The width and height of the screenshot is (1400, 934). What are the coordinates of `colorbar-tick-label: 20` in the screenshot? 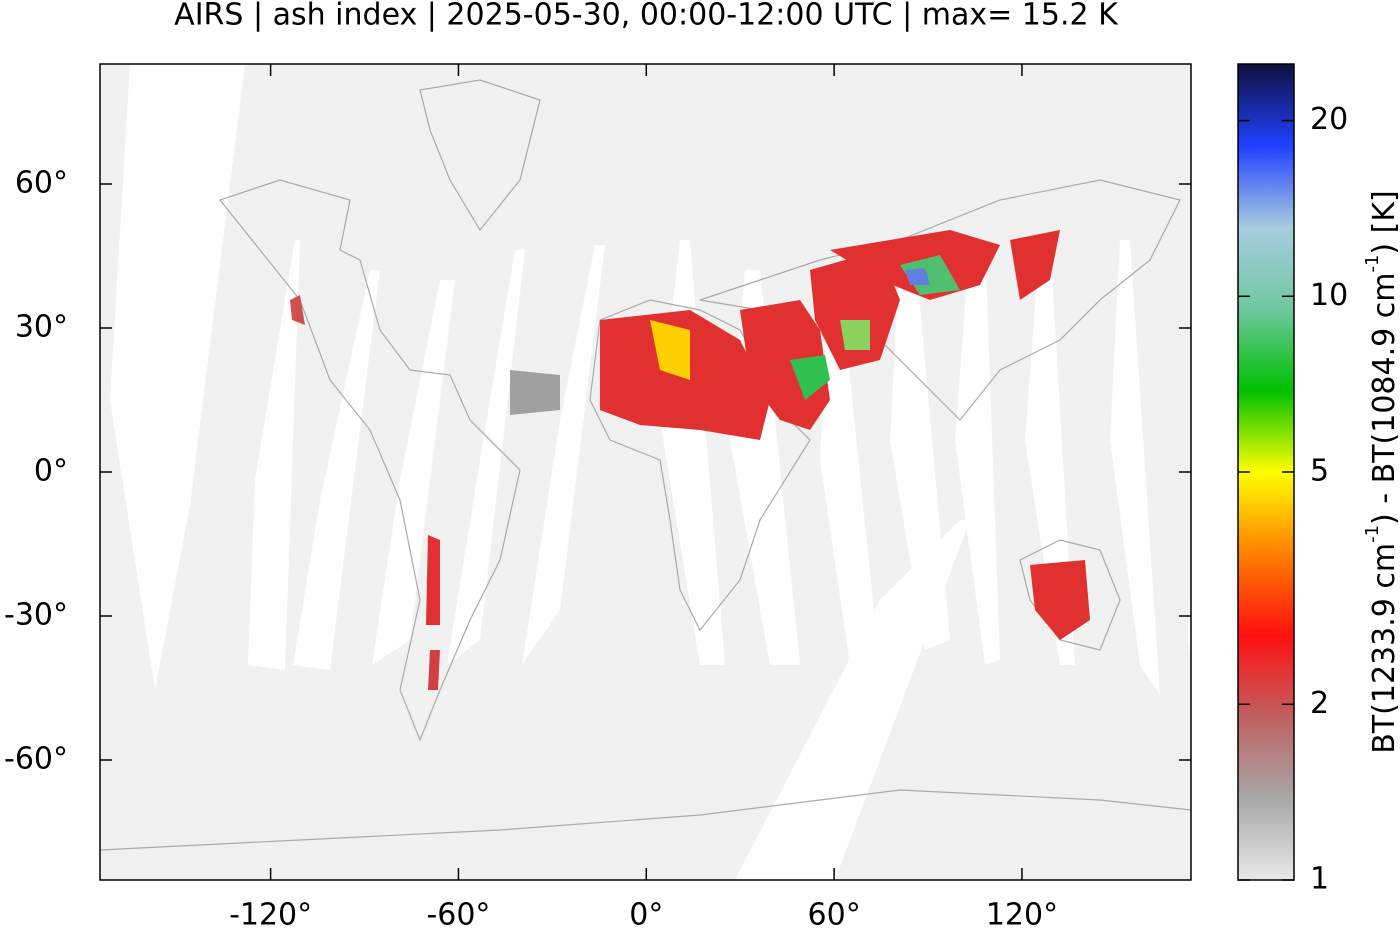 It's located at (1329, 119).